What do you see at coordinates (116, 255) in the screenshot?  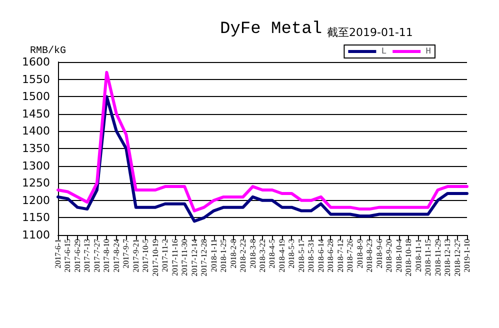 I see `x-tick-label: 2017-8-24` at bounding box center [116, 255].